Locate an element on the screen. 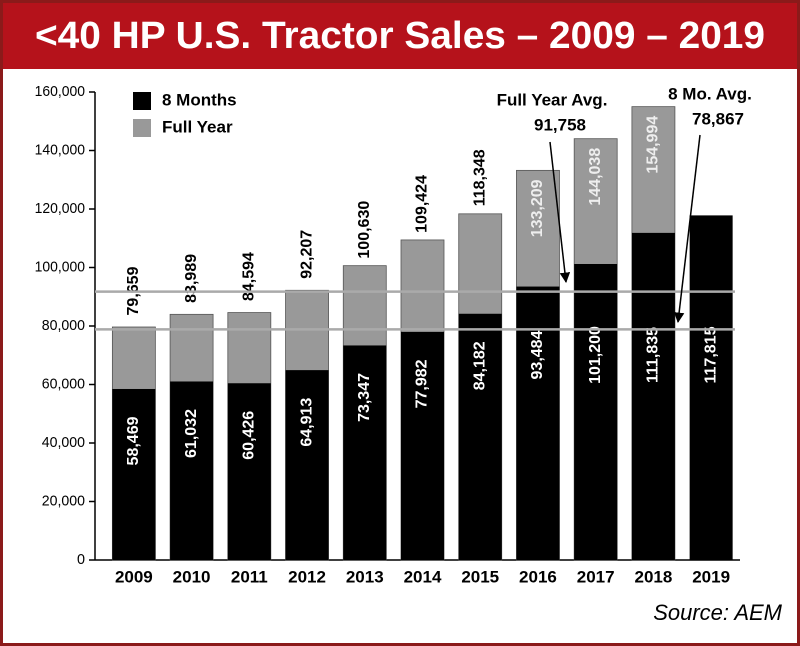 Image resolution: width=800 pixels, height=646 pixels. bar-label: 111,835 is located at coordinates (653, 355).